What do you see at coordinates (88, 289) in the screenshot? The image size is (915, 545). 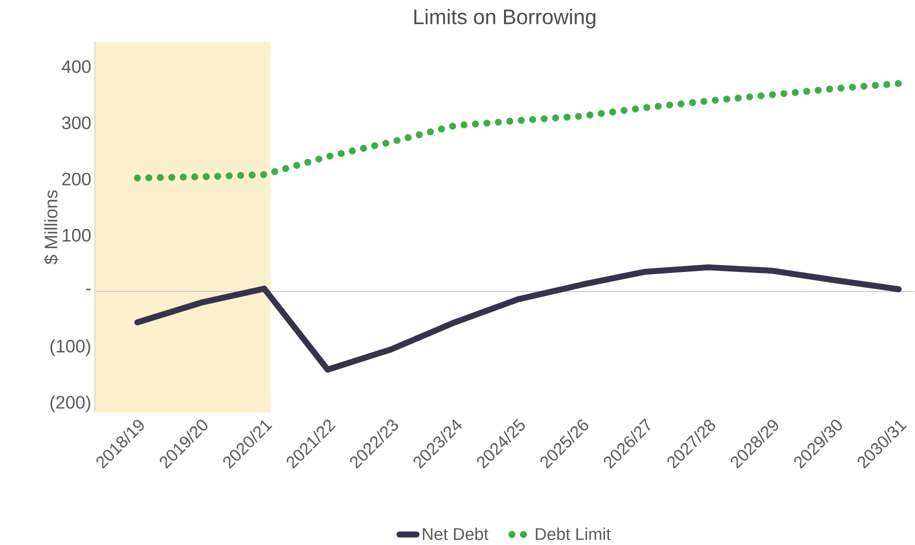 I see `y-tick-label: -` at bounding box center [88, 289].